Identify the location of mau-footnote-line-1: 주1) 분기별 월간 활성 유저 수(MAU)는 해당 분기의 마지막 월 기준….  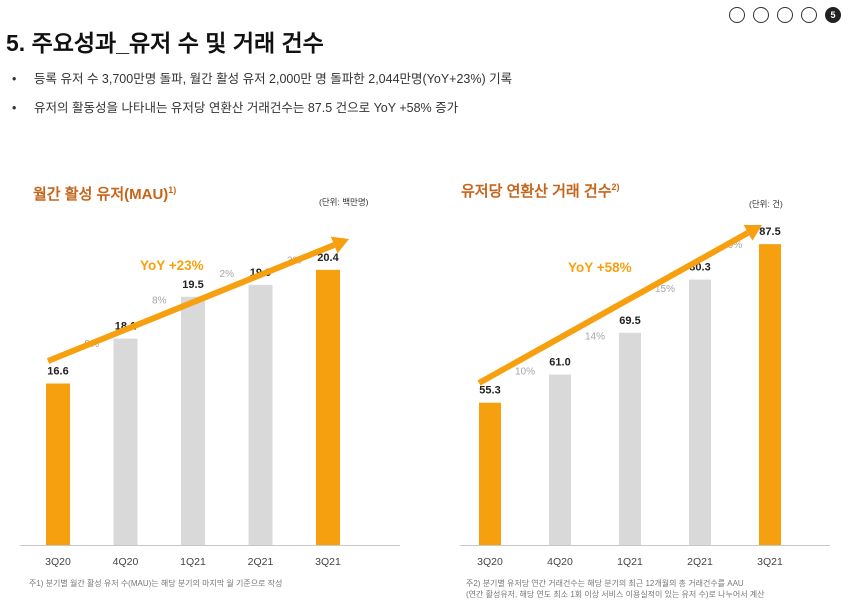
(156, 583).